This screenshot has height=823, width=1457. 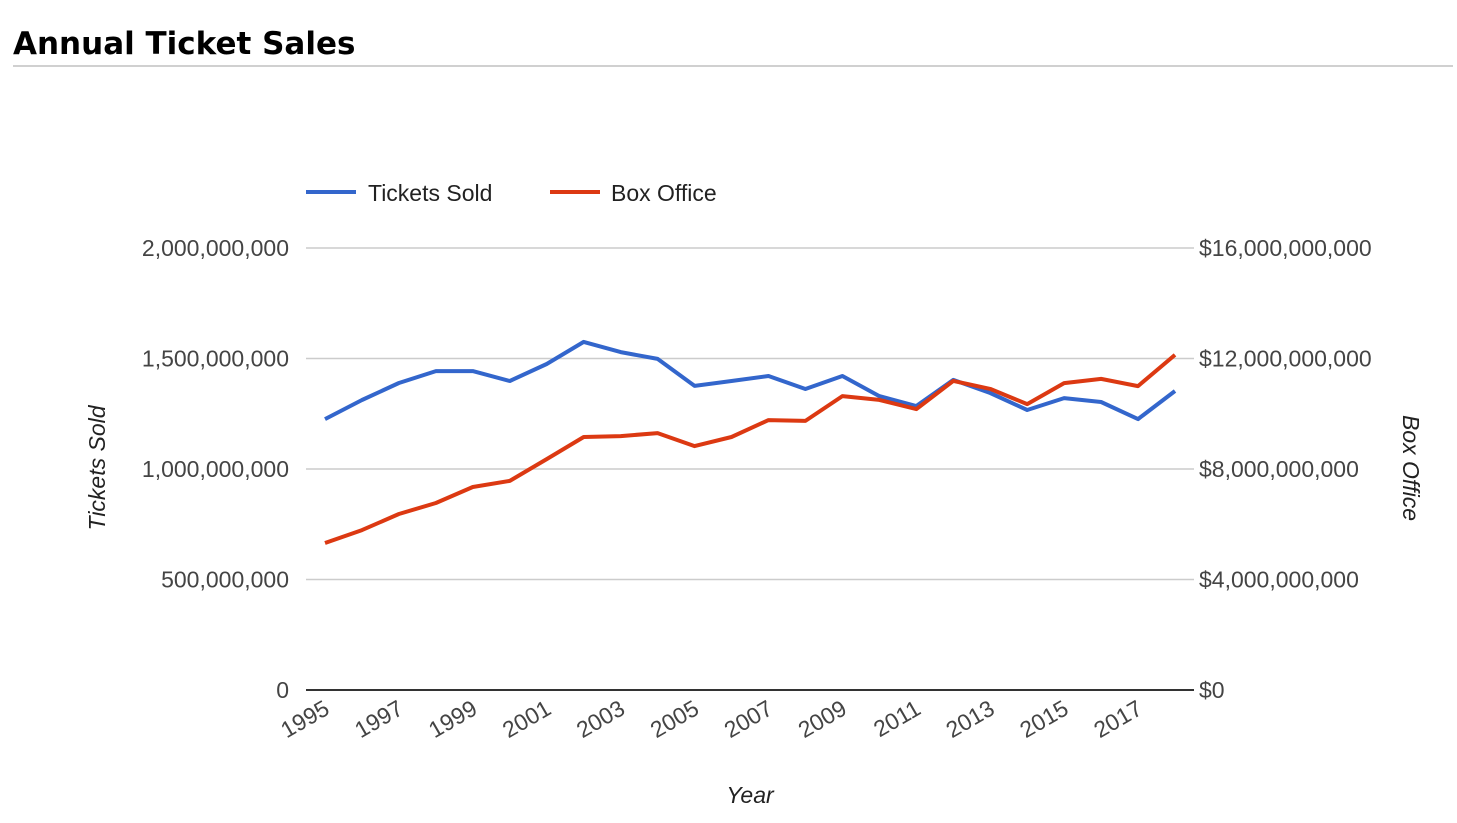 I want to click on y-tick-label: 500,000,000, so click(x=225, y=580).